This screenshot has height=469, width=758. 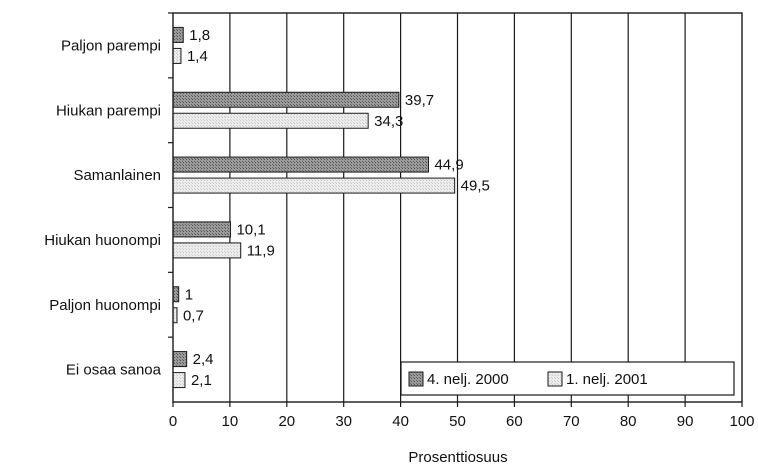 What do you see at coordinates (419, 100) in the screenshot?
I see `data-label: 39,7` at bounding box center [419, 100].